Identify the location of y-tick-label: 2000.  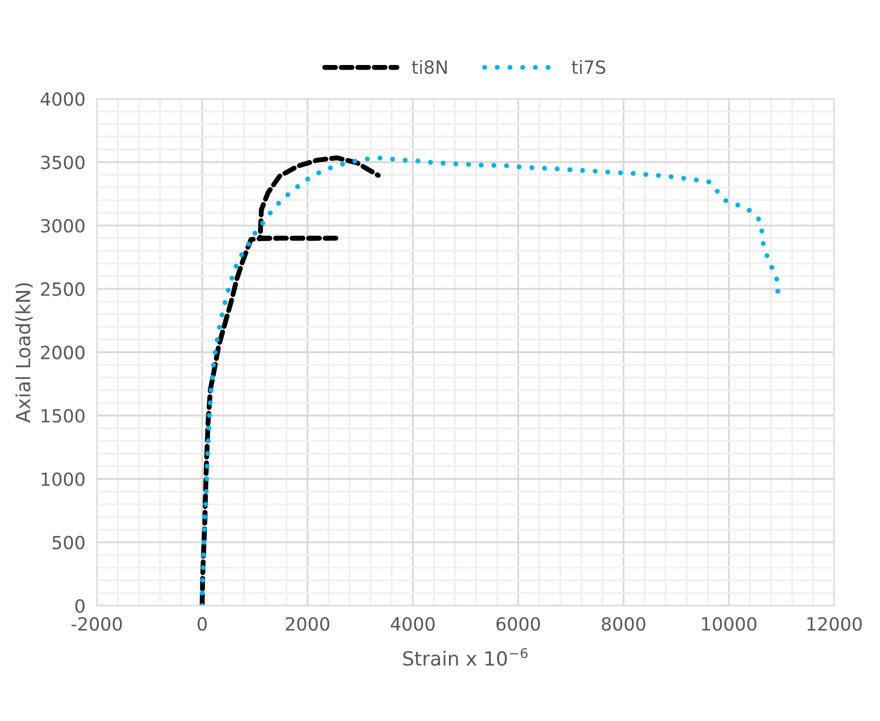
(62, 353).